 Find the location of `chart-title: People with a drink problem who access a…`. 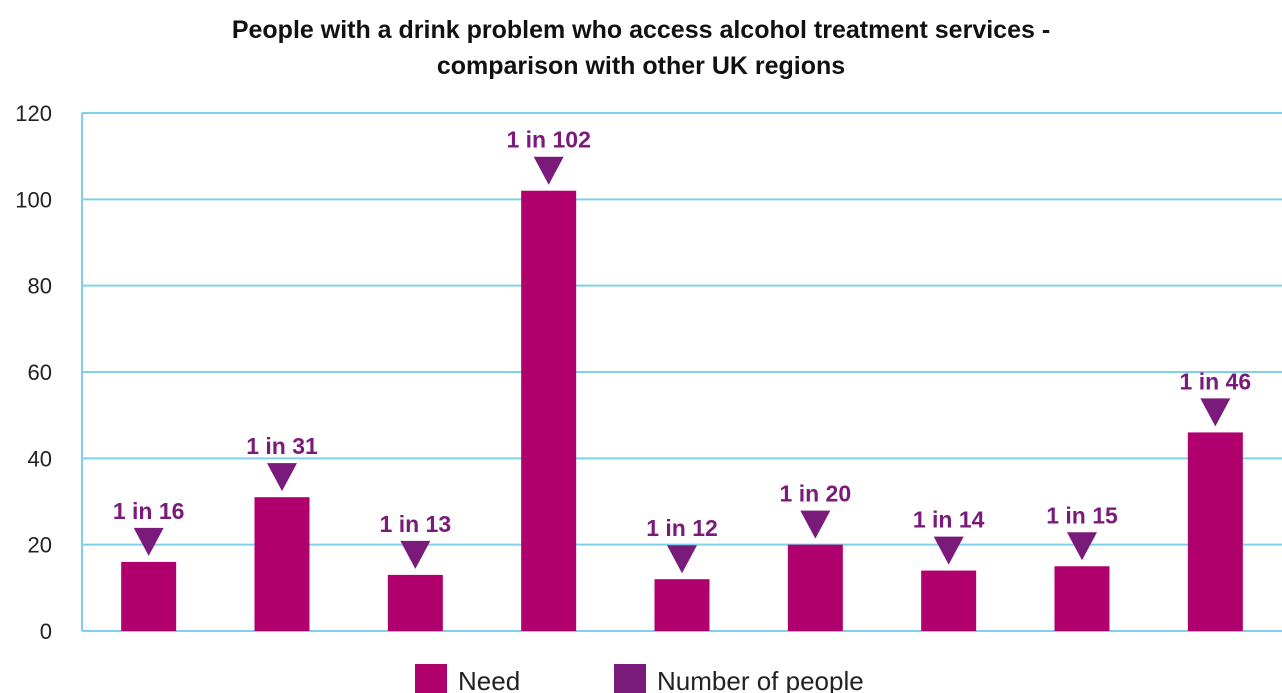

chart-title: People with a drink problem who access a… is located at coordinates (641, 30).